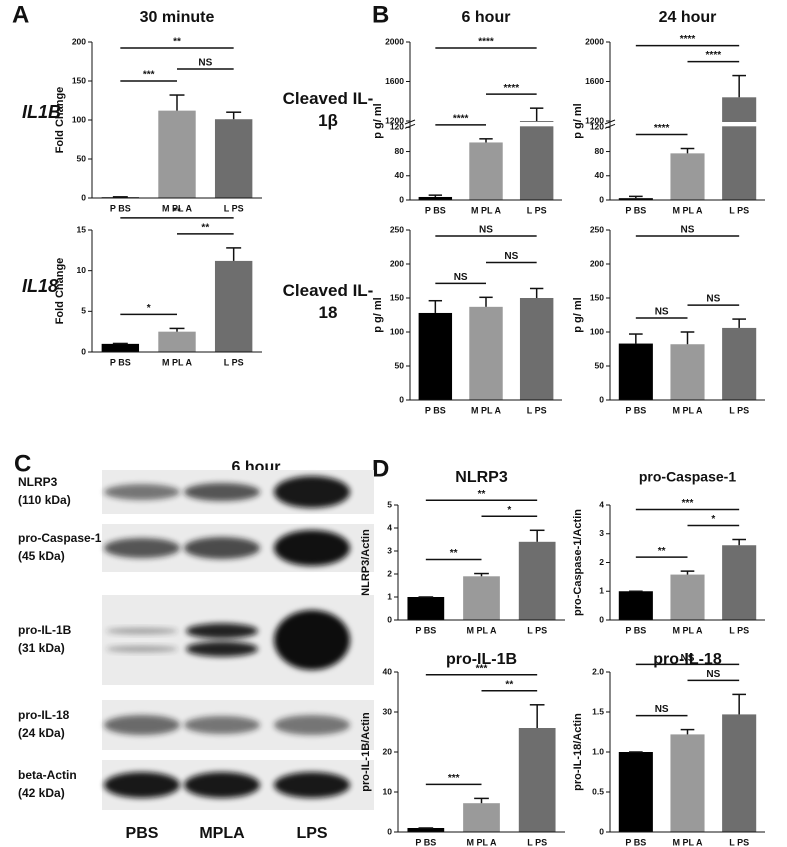  I want to click on row-label: IL1B, so click(41, 112).